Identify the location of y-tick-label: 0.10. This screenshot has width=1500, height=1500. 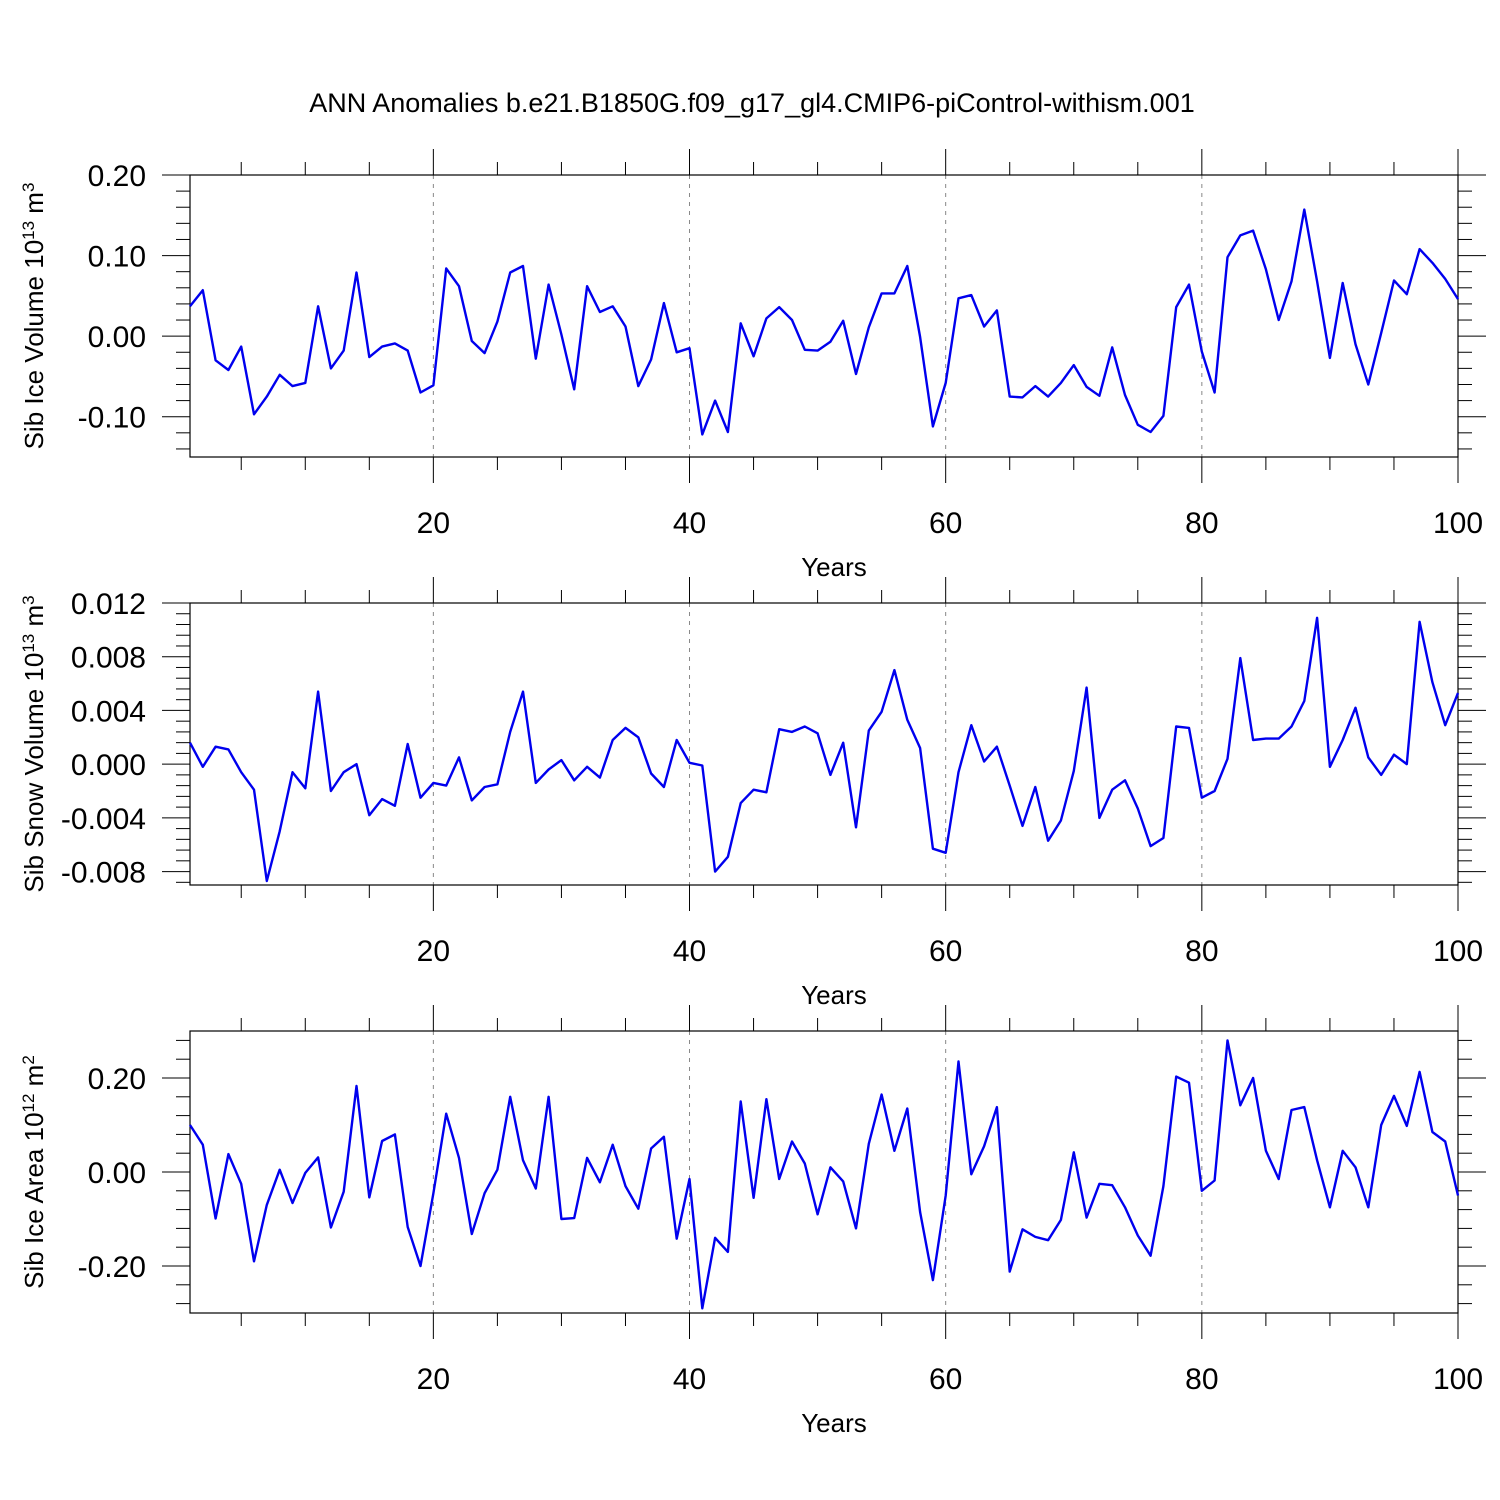
(117, 257).